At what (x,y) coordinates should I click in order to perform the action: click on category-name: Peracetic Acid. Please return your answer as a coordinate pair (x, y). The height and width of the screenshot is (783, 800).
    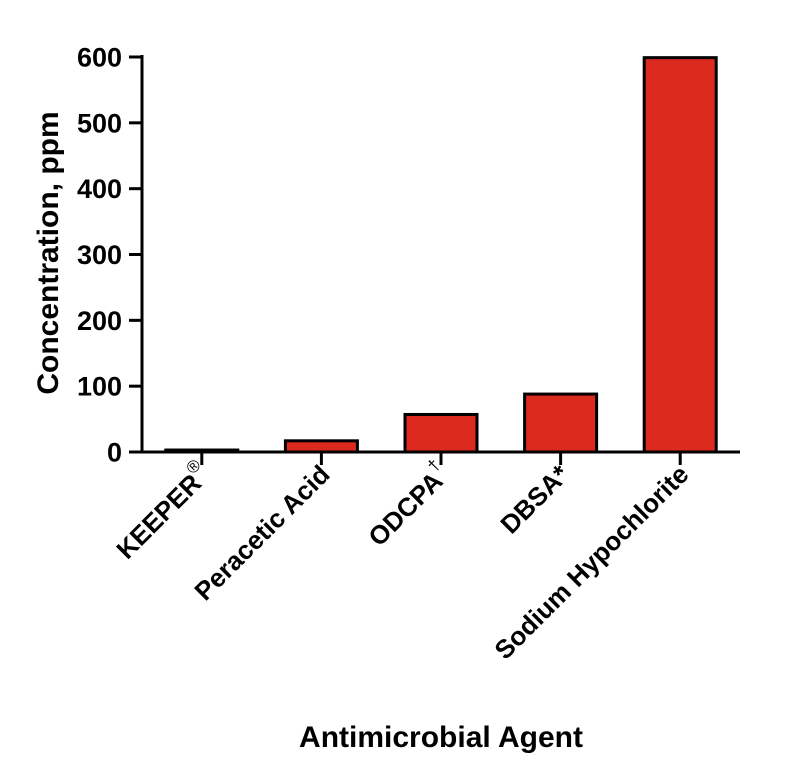
    Looking at the image, I should click on (261, 532).